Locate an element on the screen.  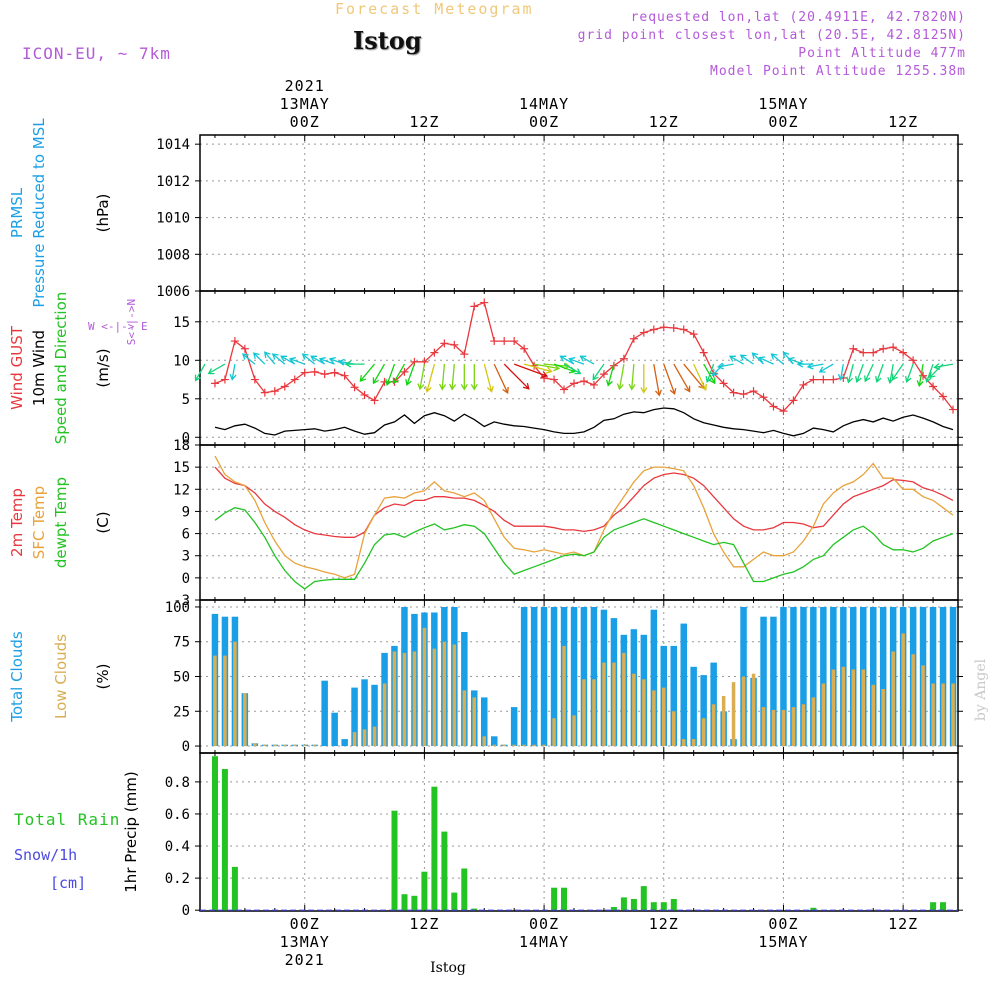
y-tick-label: -3 is located at coordinates (181, 601).